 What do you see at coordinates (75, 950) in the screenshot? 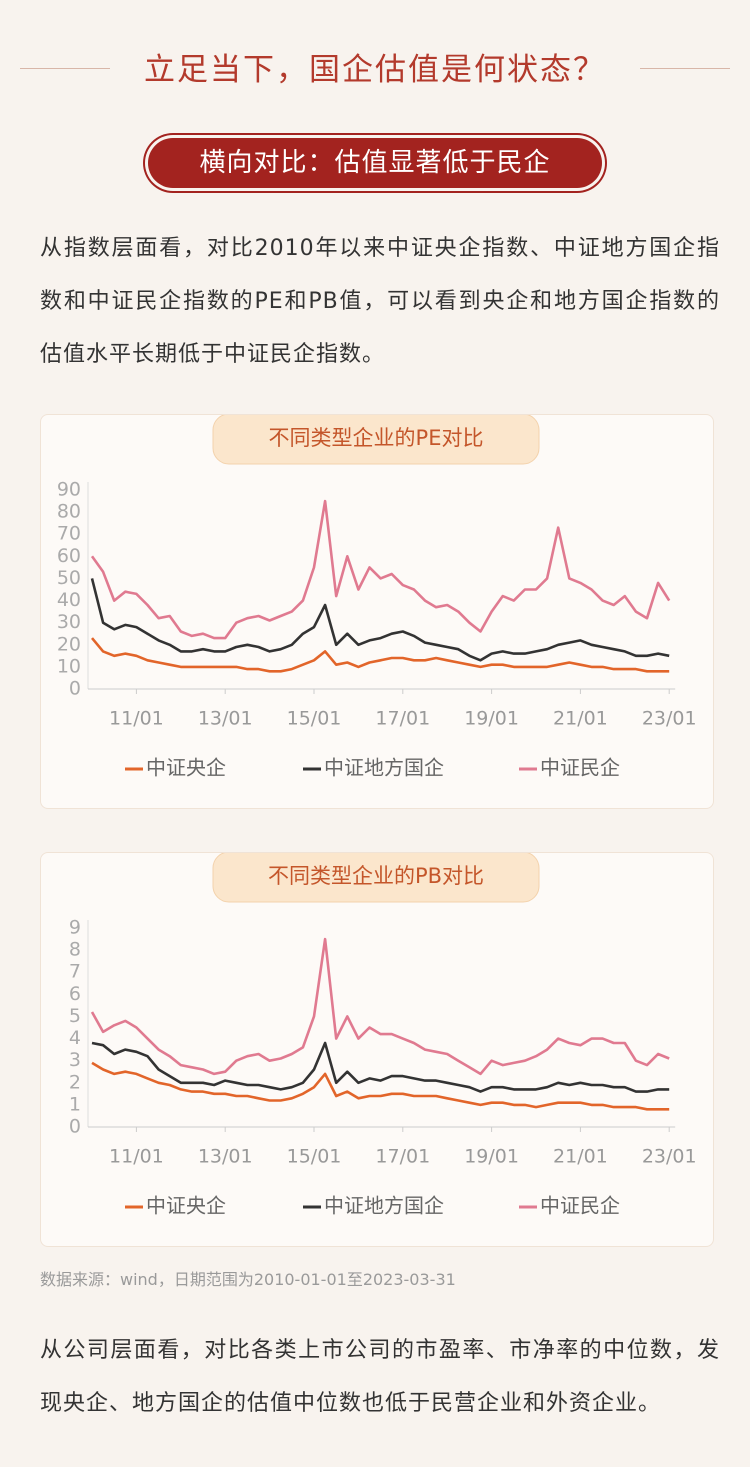
I see `y-tick-label: 8` at bounding box center [75, 950].